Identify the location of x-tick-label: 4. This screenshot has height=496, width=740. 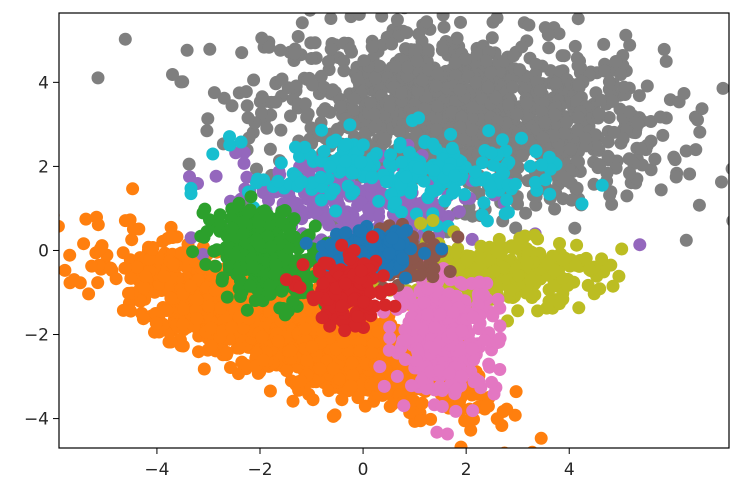
(569, 470).